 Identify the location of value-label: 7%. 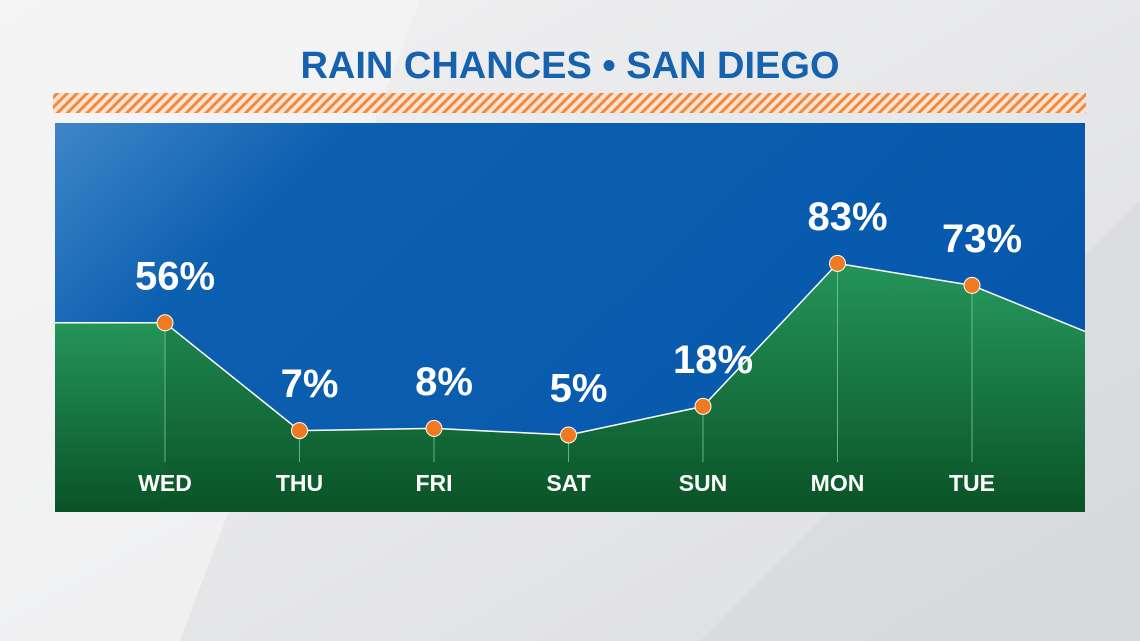
(310, 384).